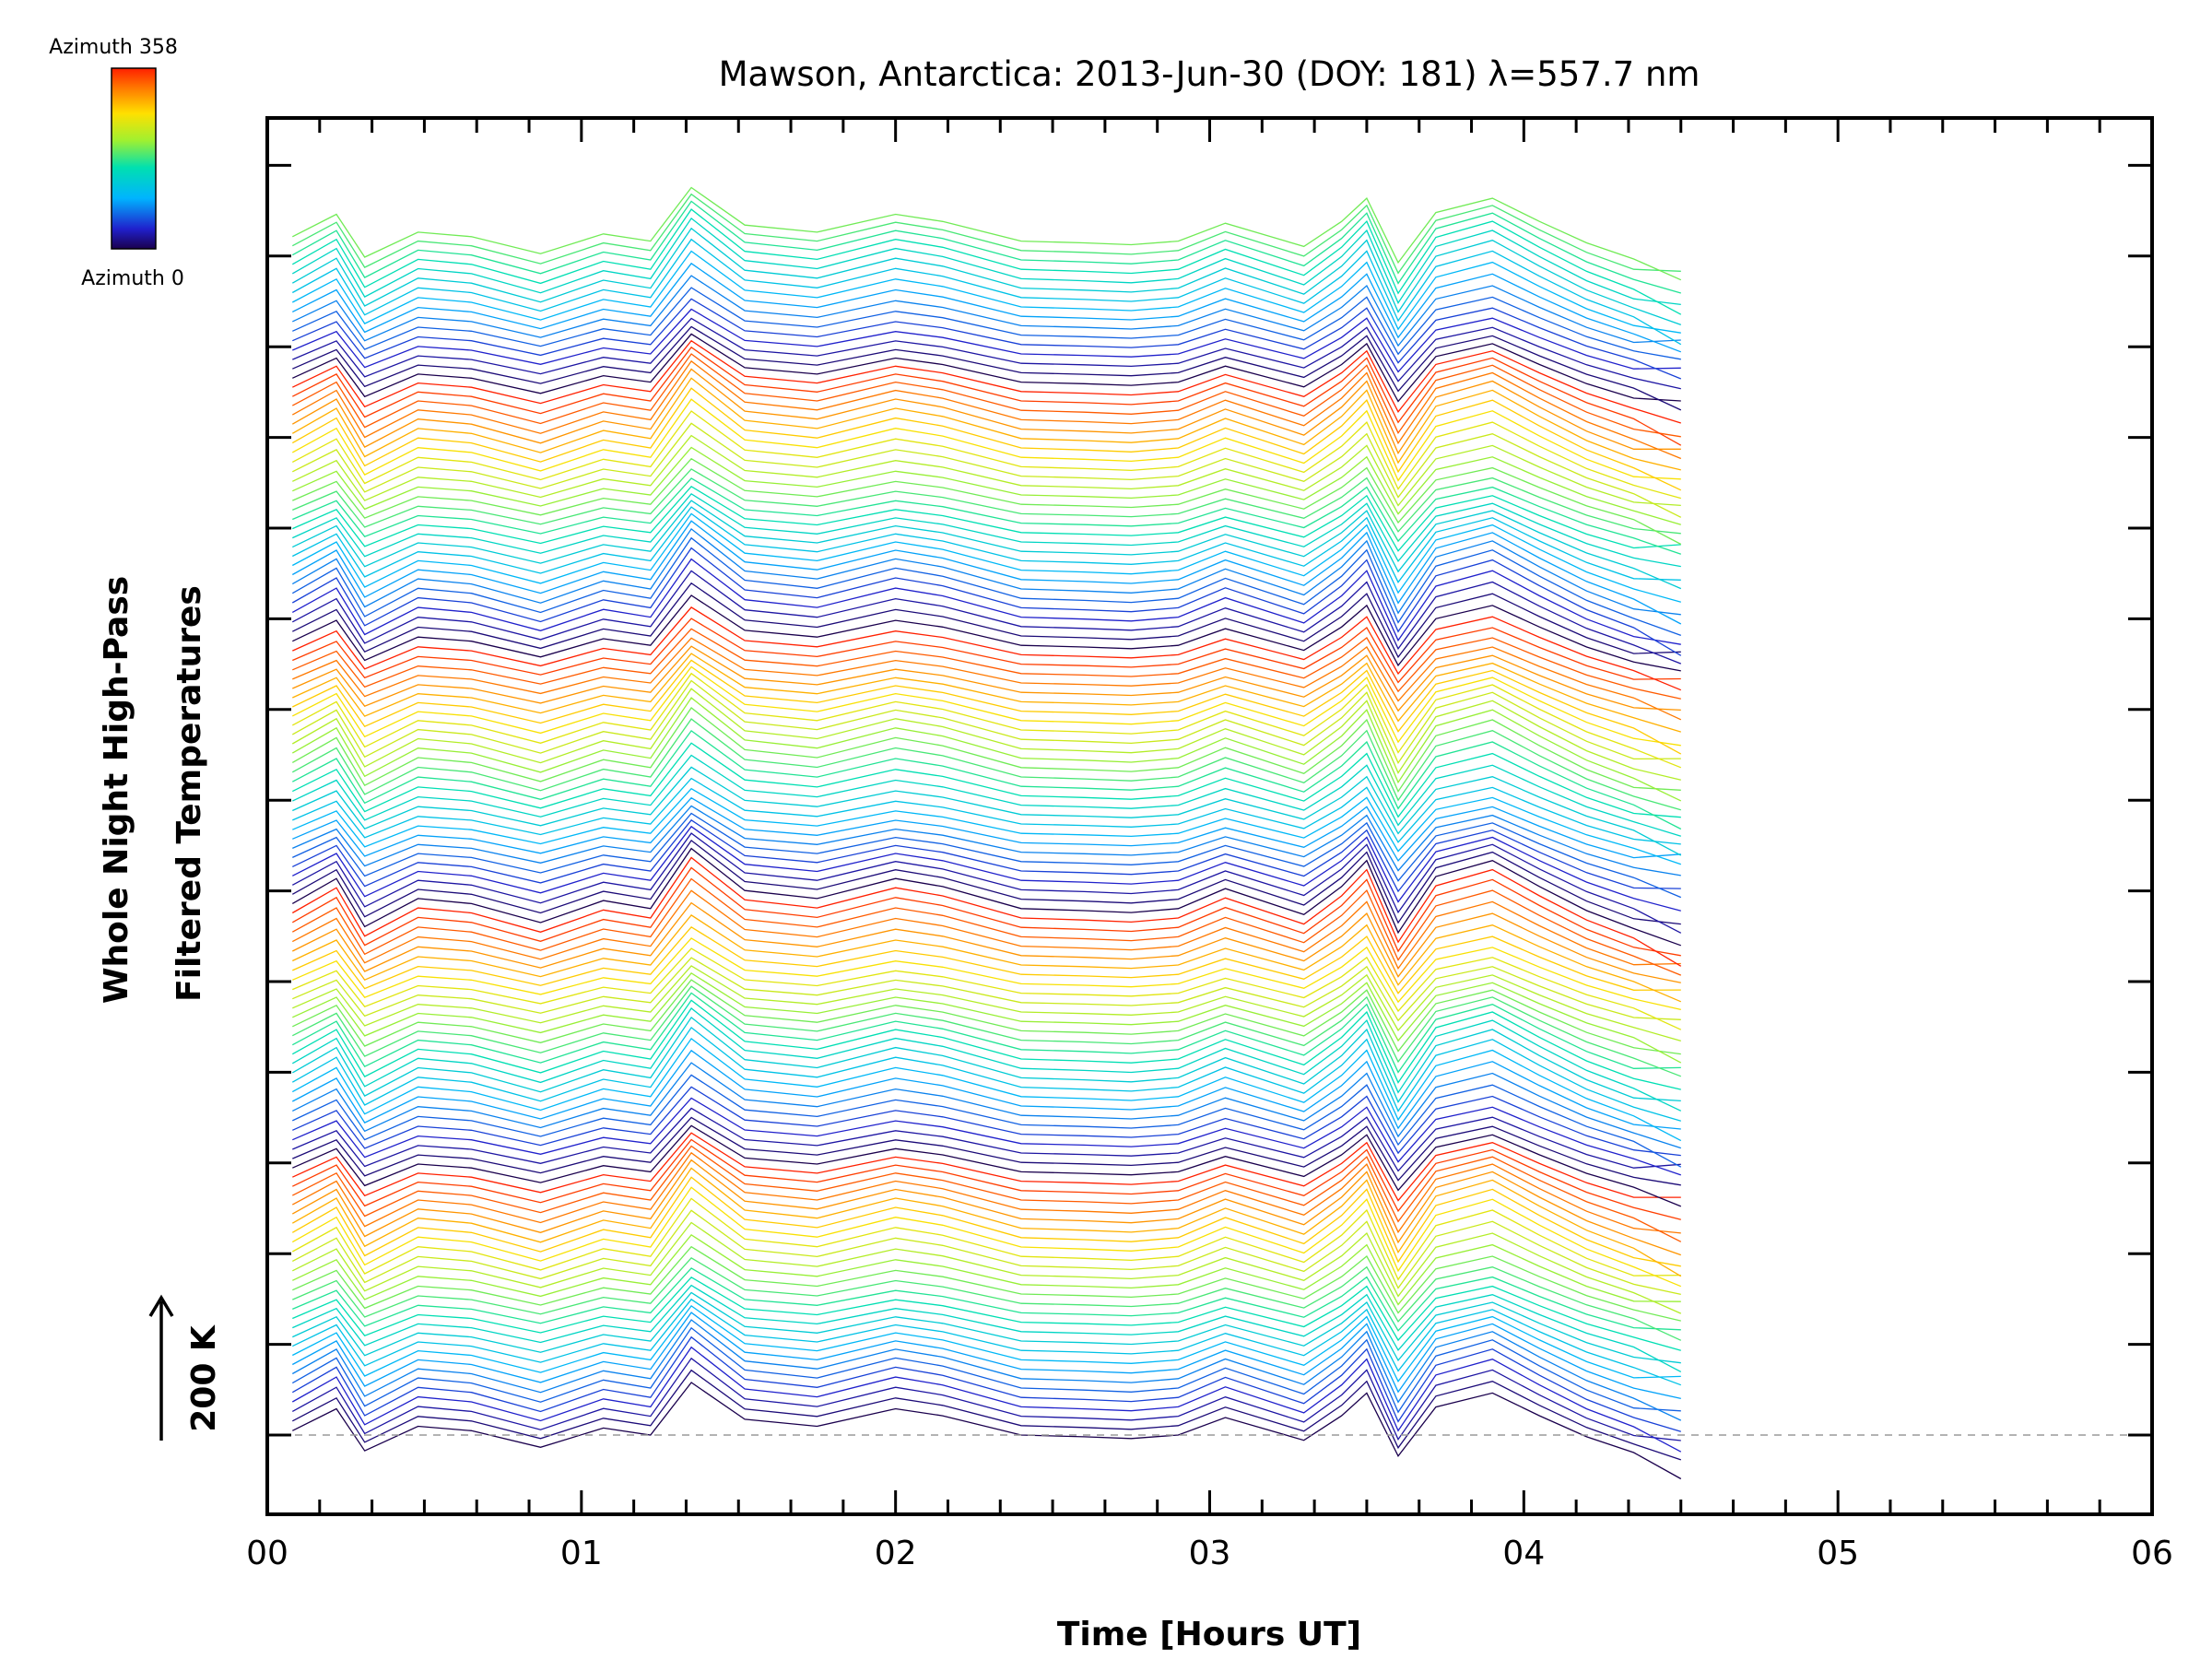 This screenshot has width=2212, height=1659. I want to click on colorbar-gradient, so click(134, 158).